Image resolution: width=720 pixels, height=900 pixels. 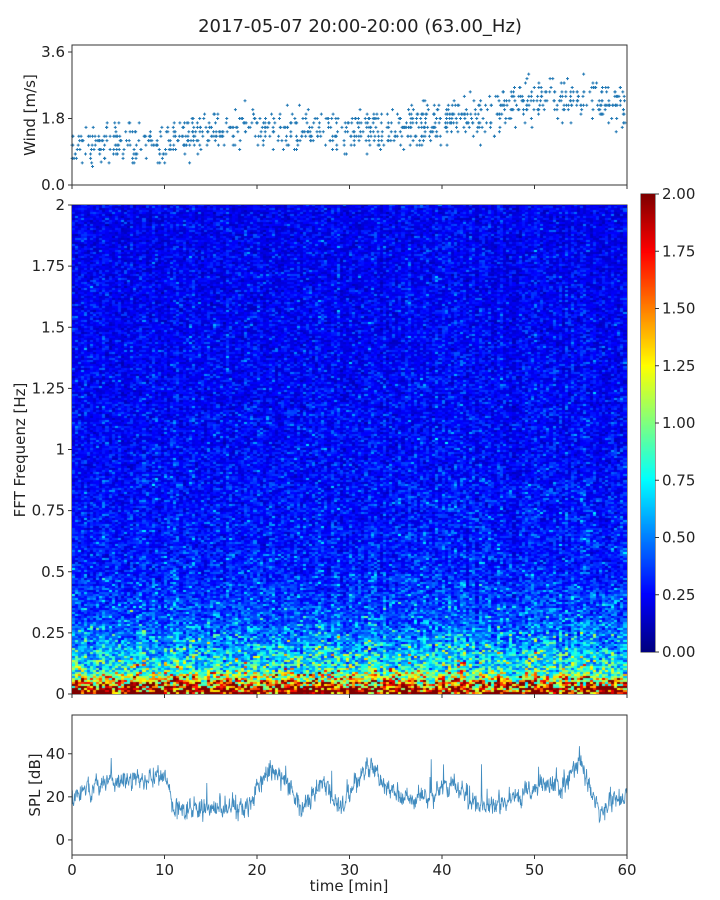 I want to click on spl-frame, so click(x=349, y=785).